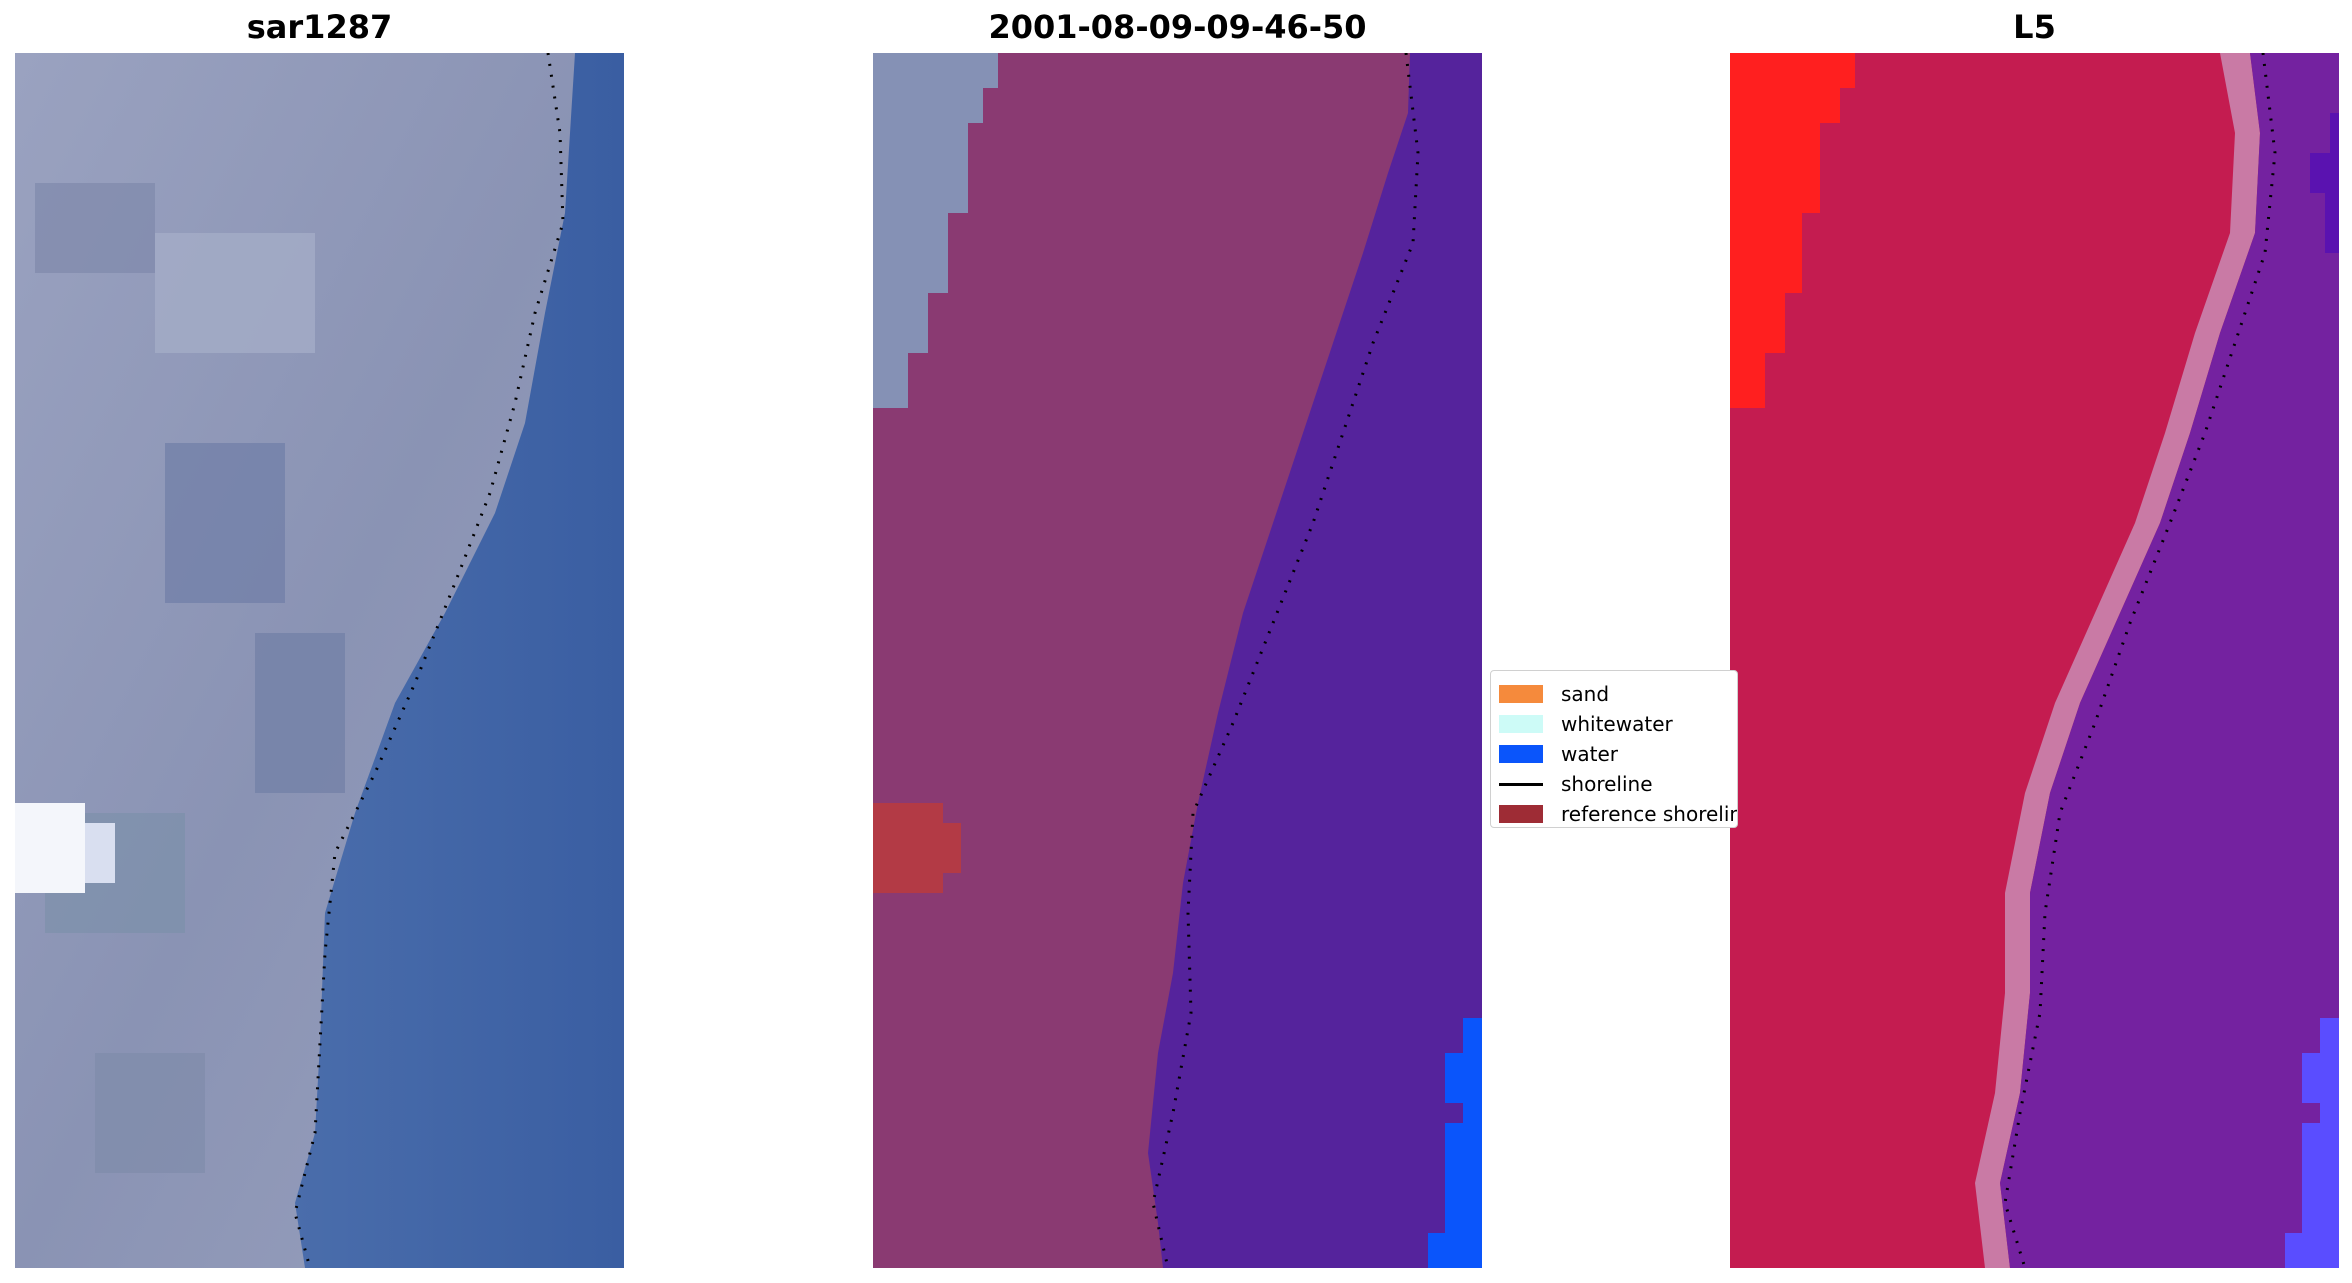 This screenshot has height=1283, width=2352. I want to click on legend-label-sand: sand, so click(1585, 694).